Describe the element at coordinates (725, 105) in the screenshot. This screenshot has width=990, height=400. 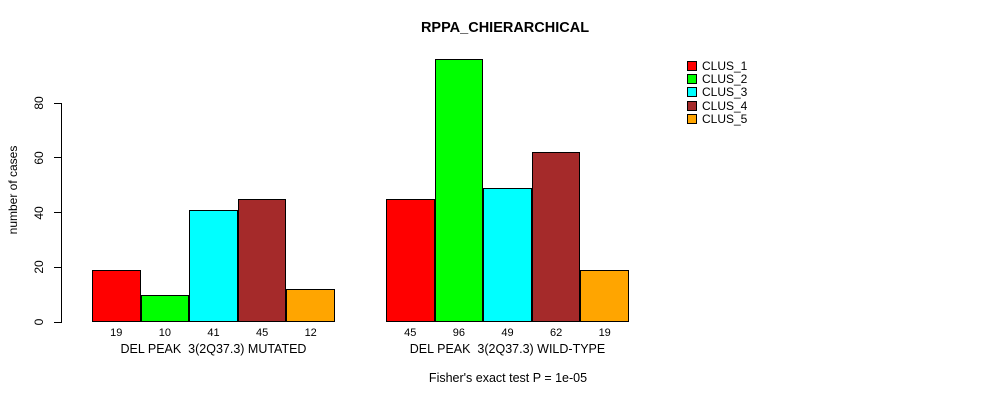
I see `legend-item-label: CLUS_4` at that location.